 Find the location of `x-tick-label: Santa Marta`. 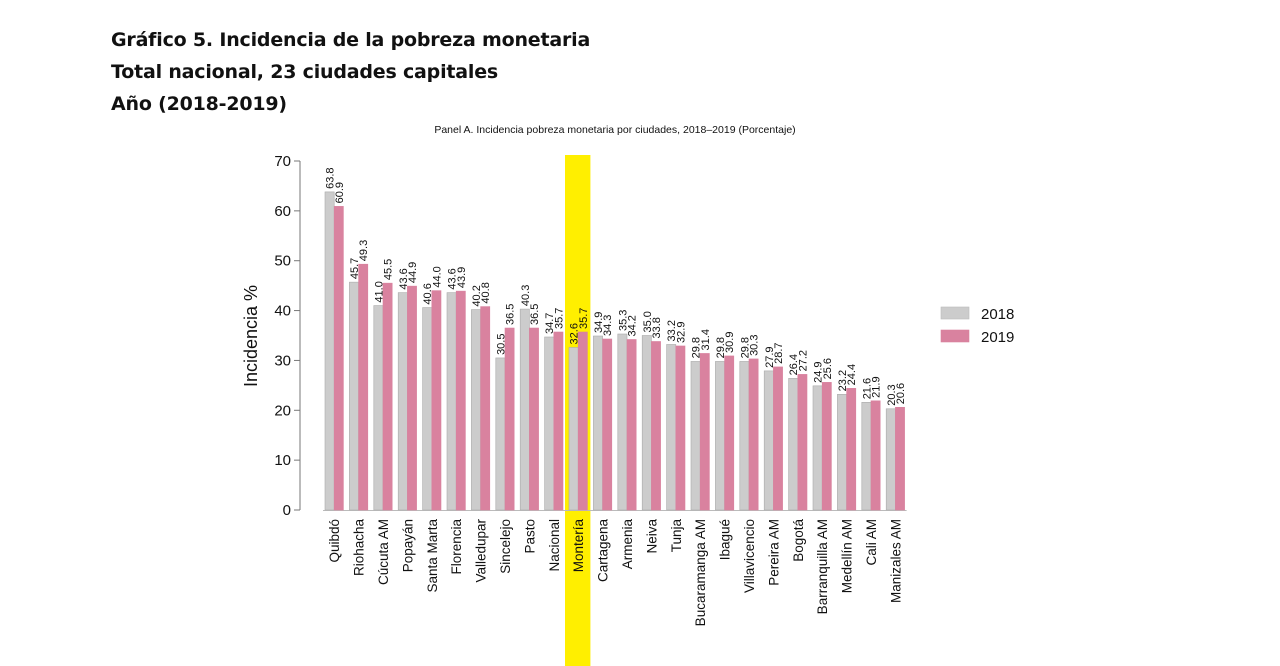

x-tick-label: Santa Marta is located at coordinates (432, 556).